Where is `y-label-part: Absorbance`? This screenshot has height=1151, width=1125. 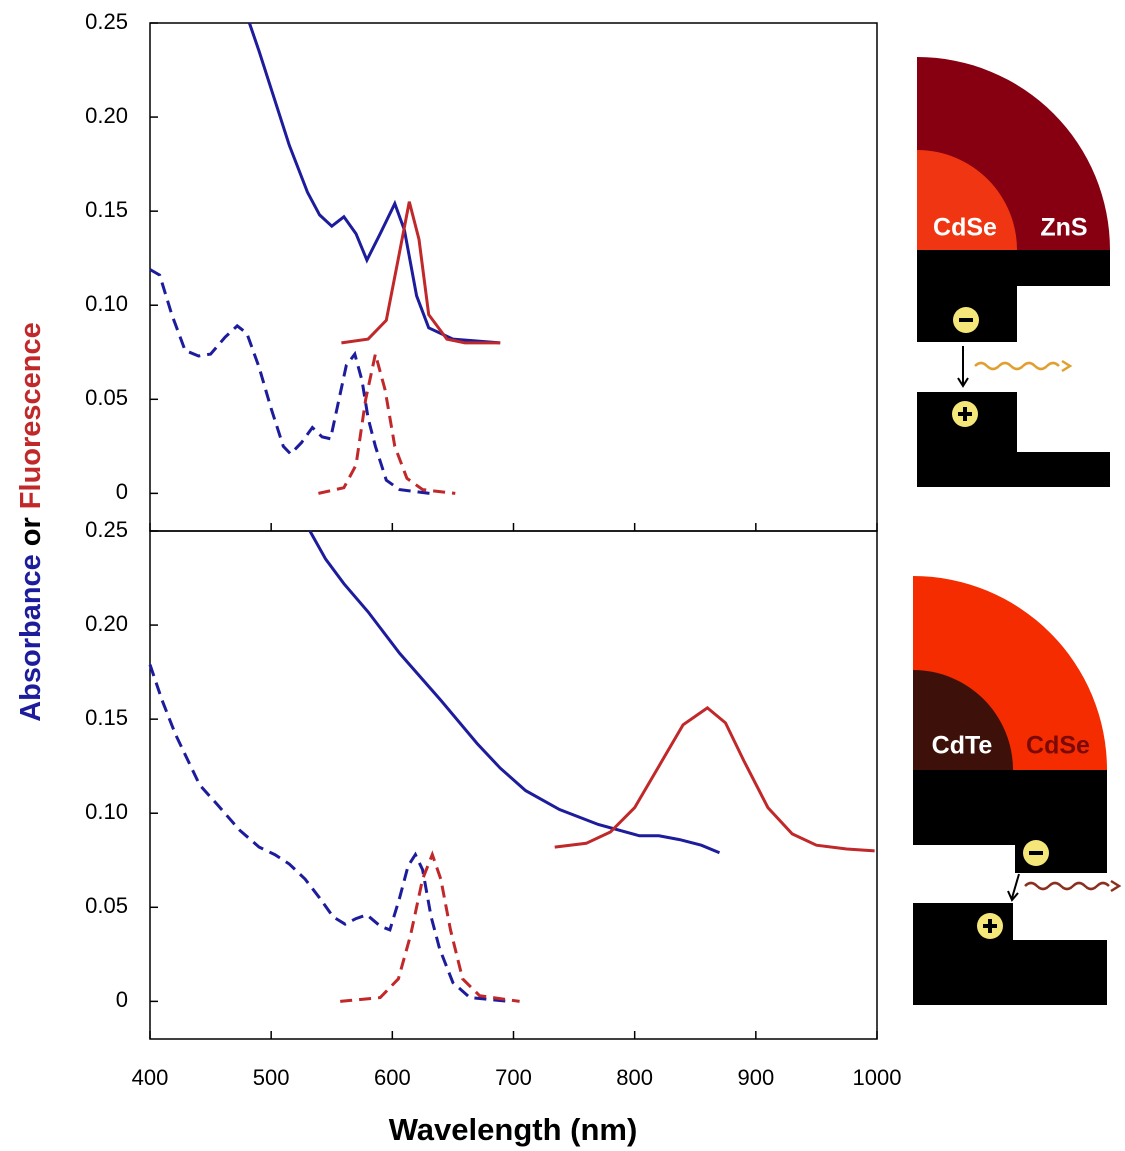
y-label-part: Absorbance is located at coordinates (31, 638).